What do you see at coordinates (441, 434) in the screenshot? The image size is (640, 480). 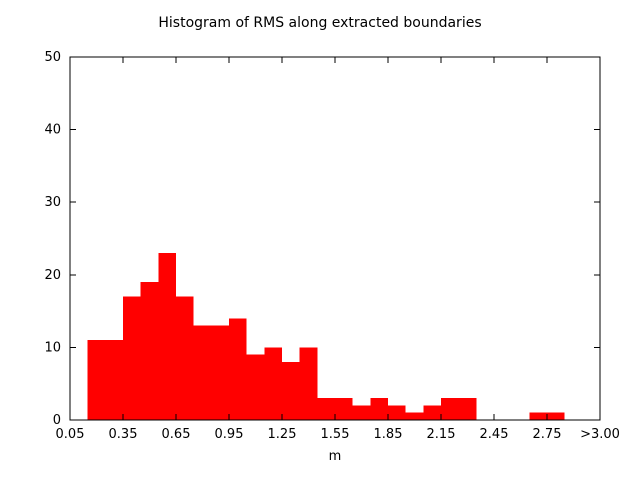 I see `x-tick-label: 2.15` at bounding box center [441, 434].